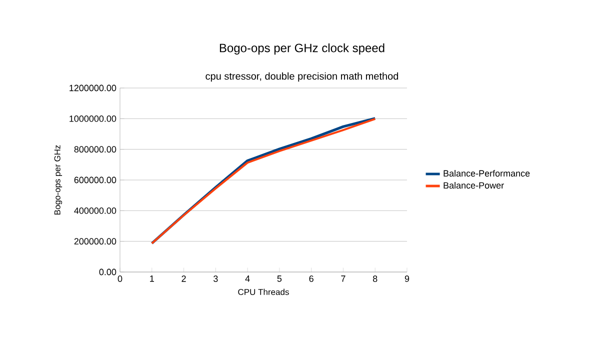 This screenshot has width=605, height=340. What do you see at coordinates (95, 241) in the screenshot?
I see `y-tick-label: 200000.00` at bounding box center [95, 241].